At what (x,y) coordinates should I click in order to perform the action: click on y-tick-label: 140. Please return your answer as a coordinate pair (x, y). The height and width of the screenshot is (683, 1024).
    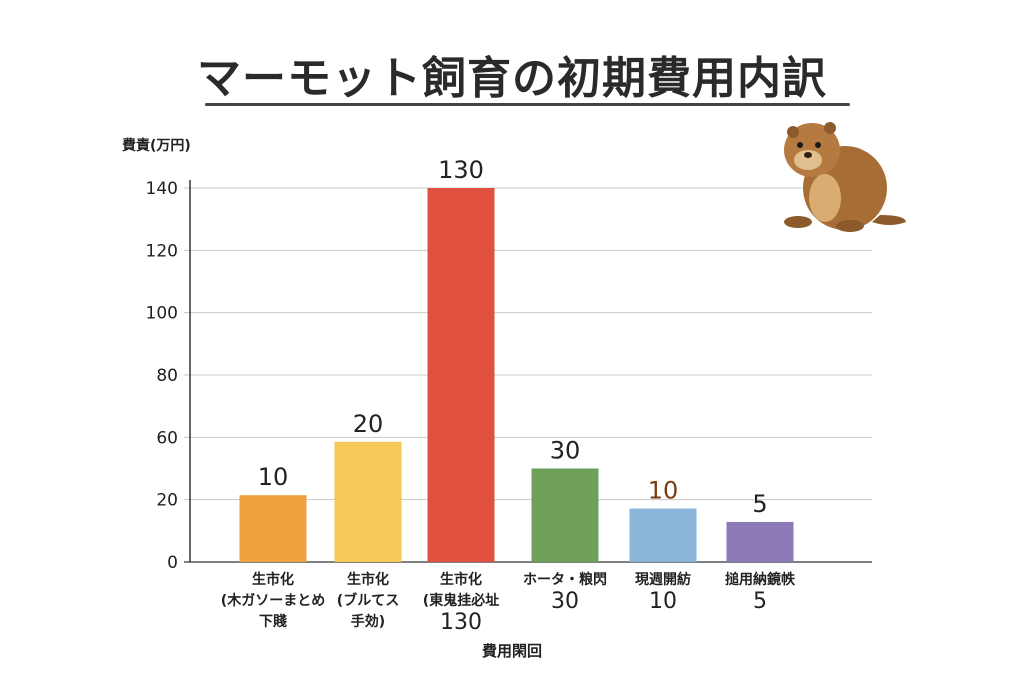
    Looking at the image, I should click on (162, 189).